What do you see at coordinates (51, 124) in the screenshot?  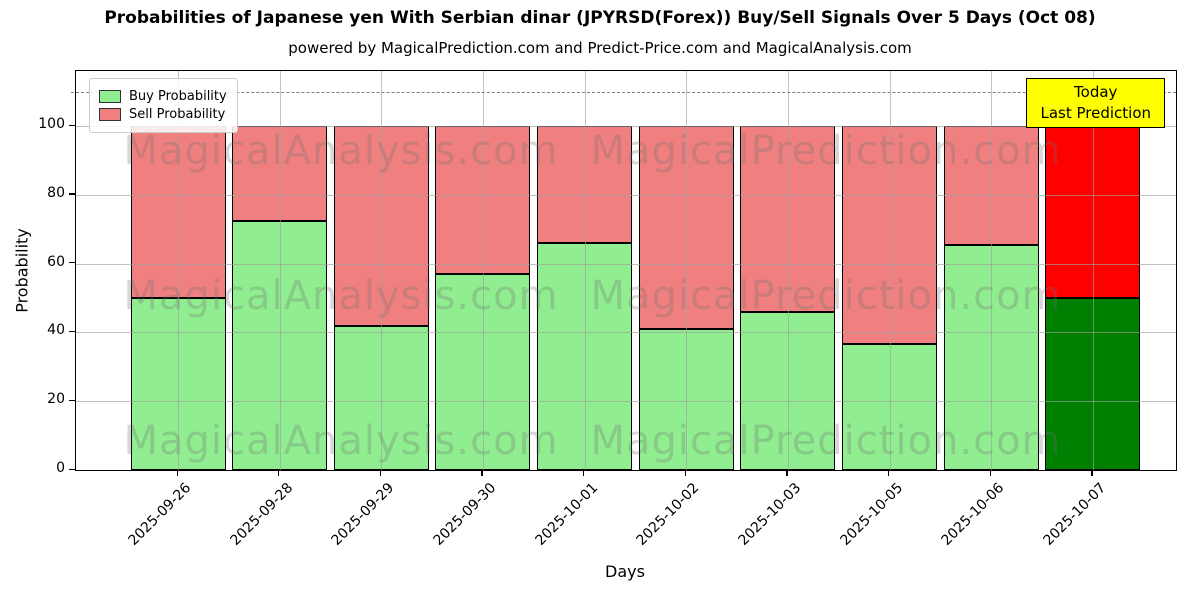 I see `y-tick-label: 100` at bounding box center [51, 124].